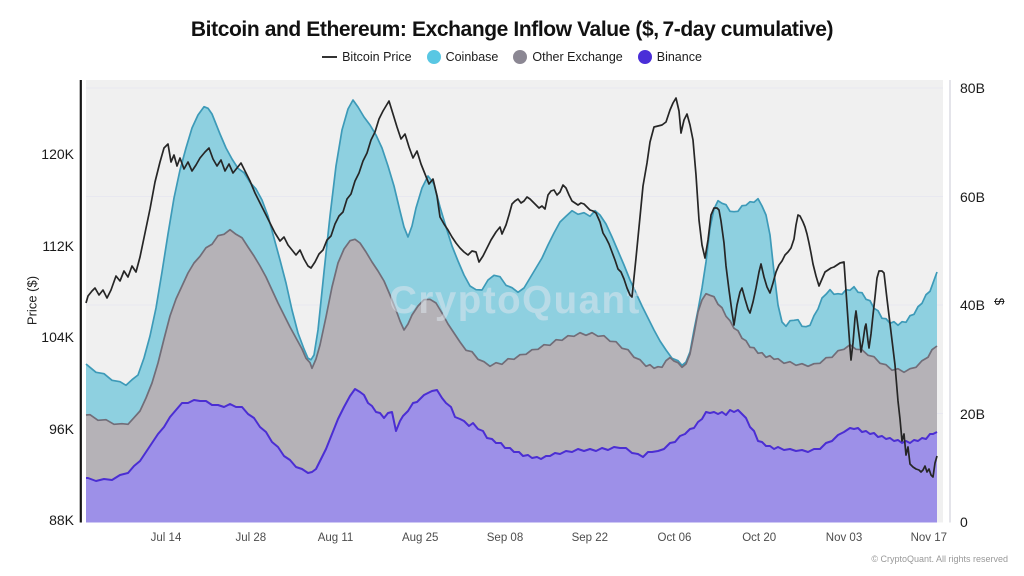 The width and height of the screenshot is (1024, 576). I want to click on svg-text: CryptoQuant, so click(515, 300).